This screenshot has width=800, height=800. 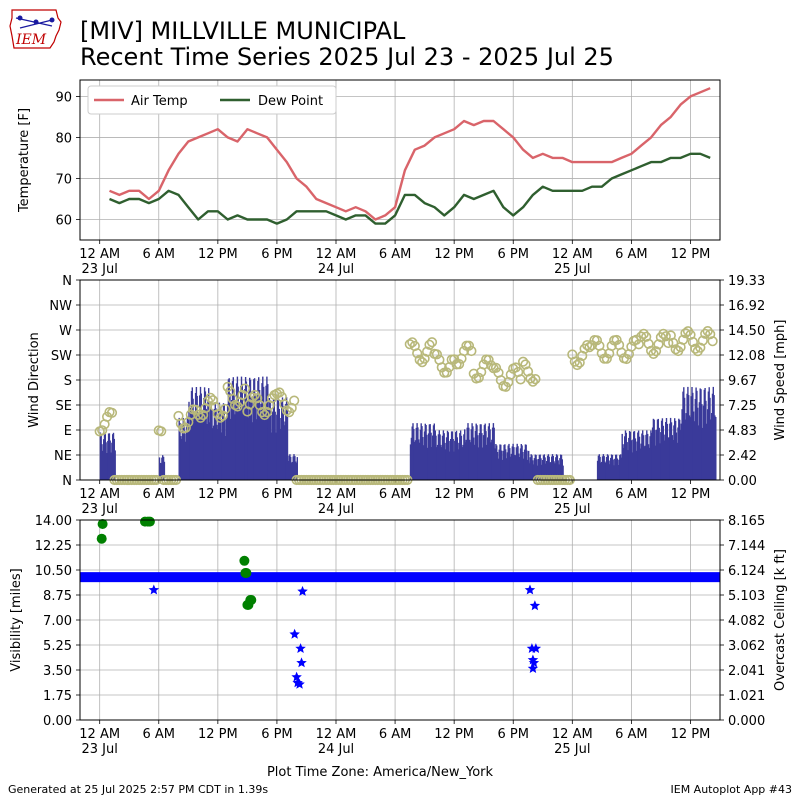 What do you see at coordinates (68, 381) in the screenshot?
I see `y-tick-label: S` at bounding box center [68, 381].